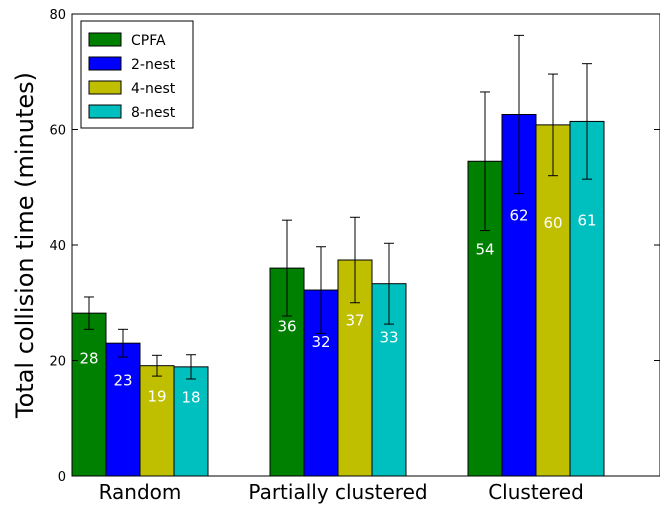  What do you see at coordinates (354, 320) in the screenshot?
I see `bar-value-label: 37` at bounding box center [354, 320].